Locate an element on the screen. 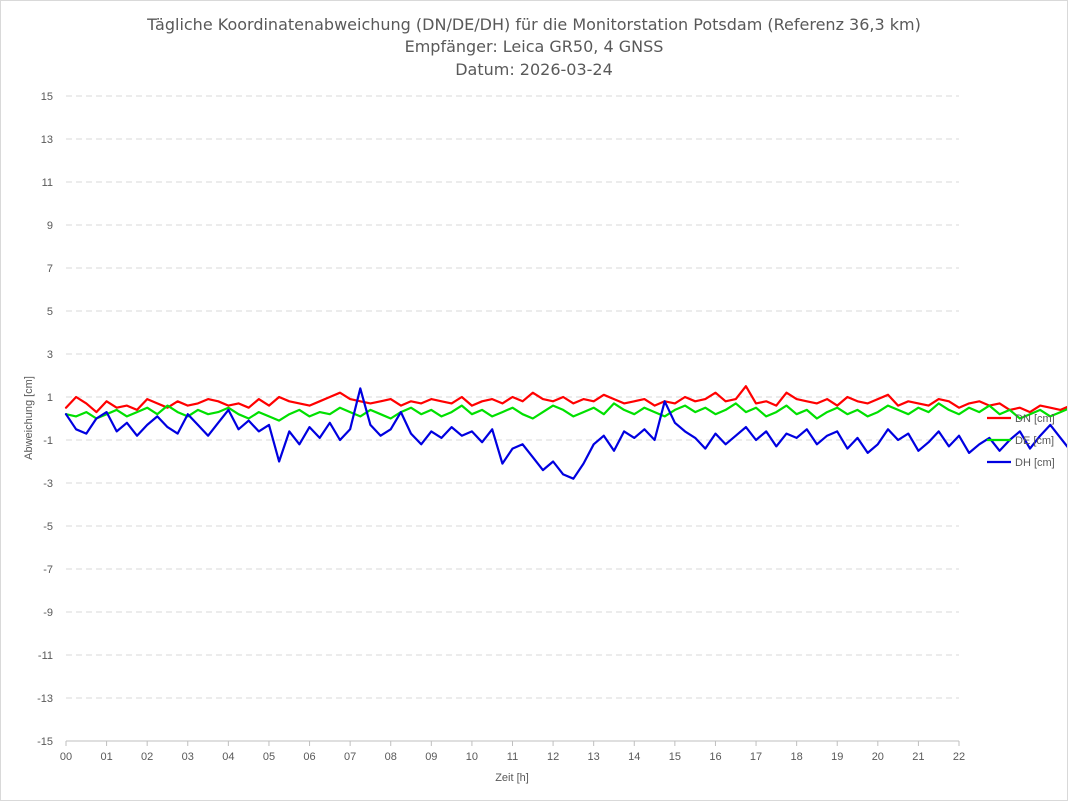 The height and width of the screenshot is (801, 1068). chart-title-line-2: Empfänger: Leica GR50, 4 GNSS is located at coordinates (534, 46).